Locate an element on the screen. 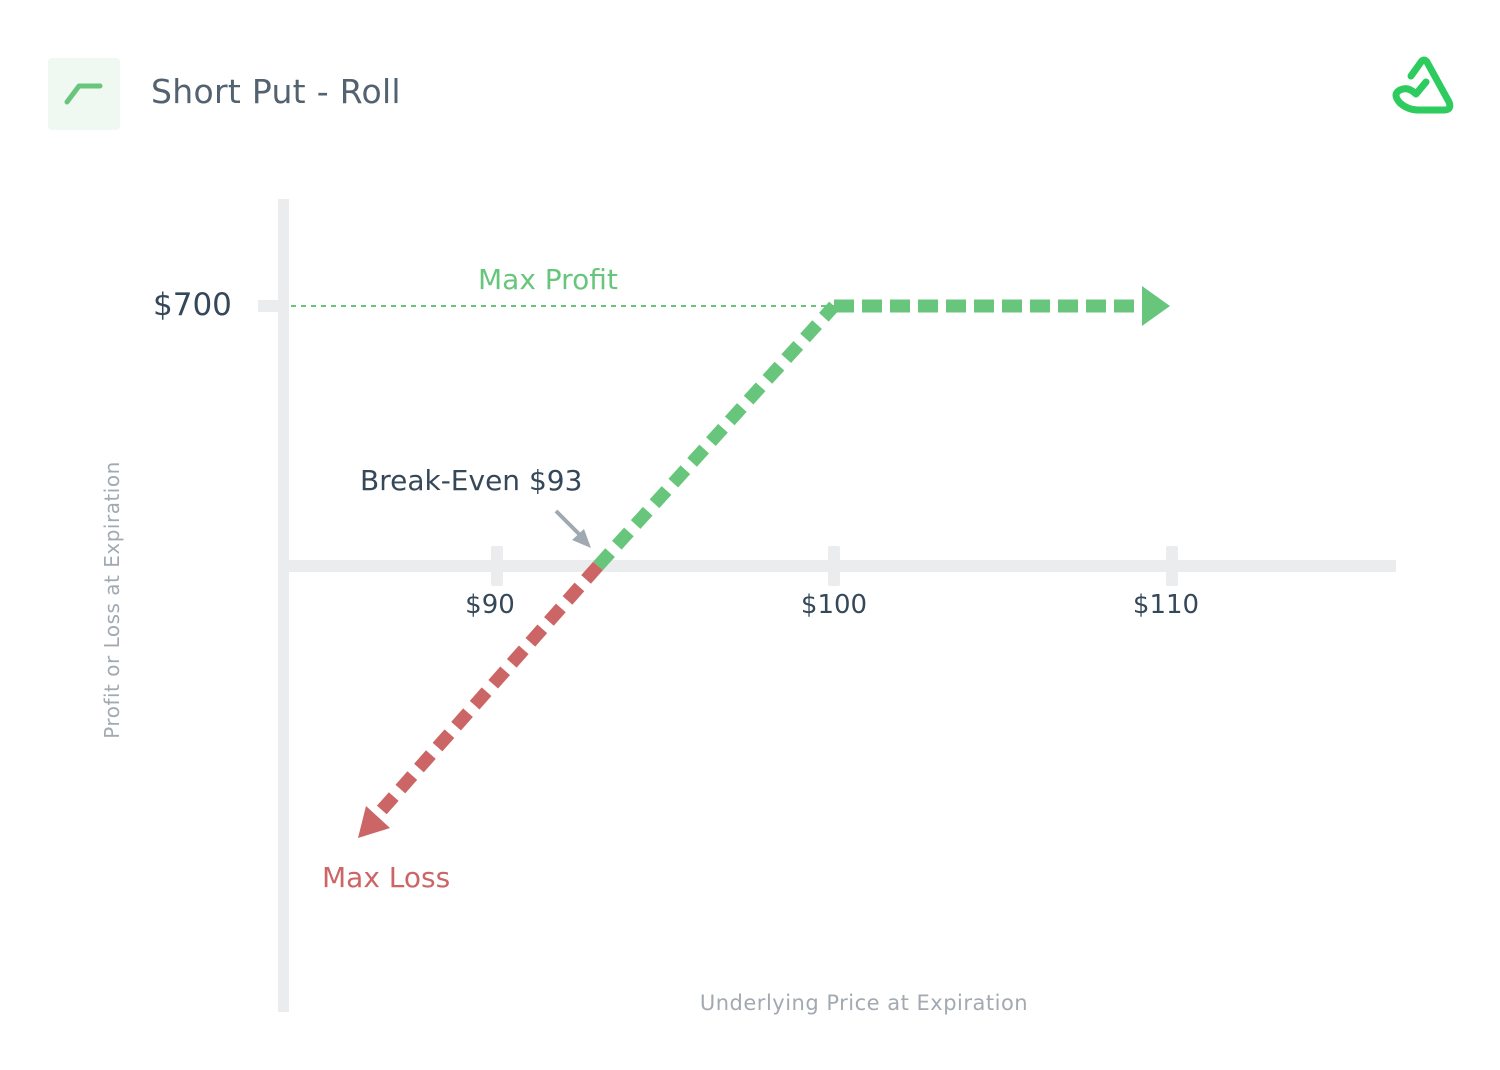  x-tick-label-90: $90 is located at coordinates (490, 605).